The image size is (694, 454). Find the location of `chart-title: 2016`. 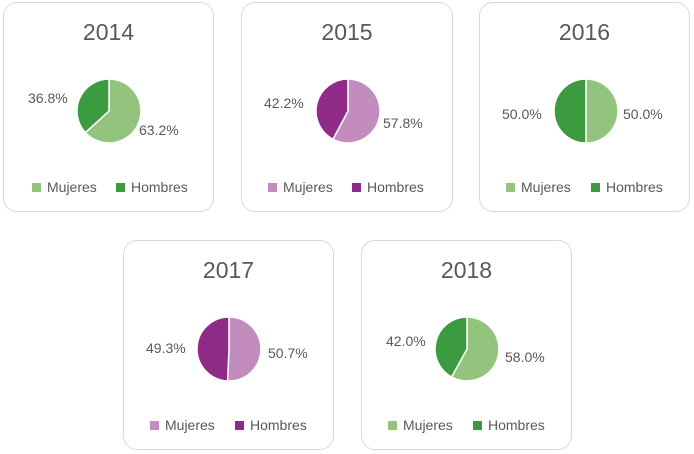

chart-title: 2016 is located at coordinates (584, 32).